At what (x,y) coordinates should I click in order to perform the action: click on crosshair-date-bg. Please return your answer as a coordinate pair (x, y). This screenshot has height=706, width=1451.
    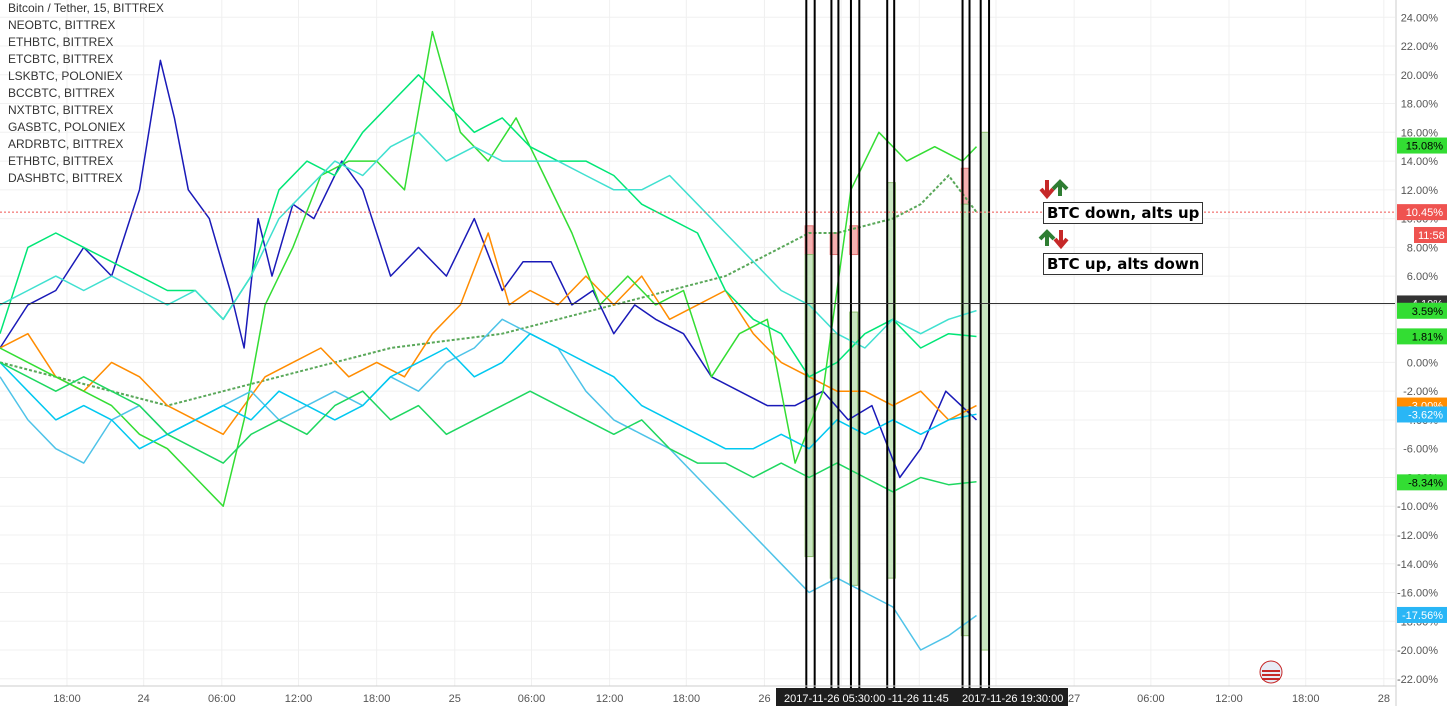
    Looking at the image, I should click on (922, 697).